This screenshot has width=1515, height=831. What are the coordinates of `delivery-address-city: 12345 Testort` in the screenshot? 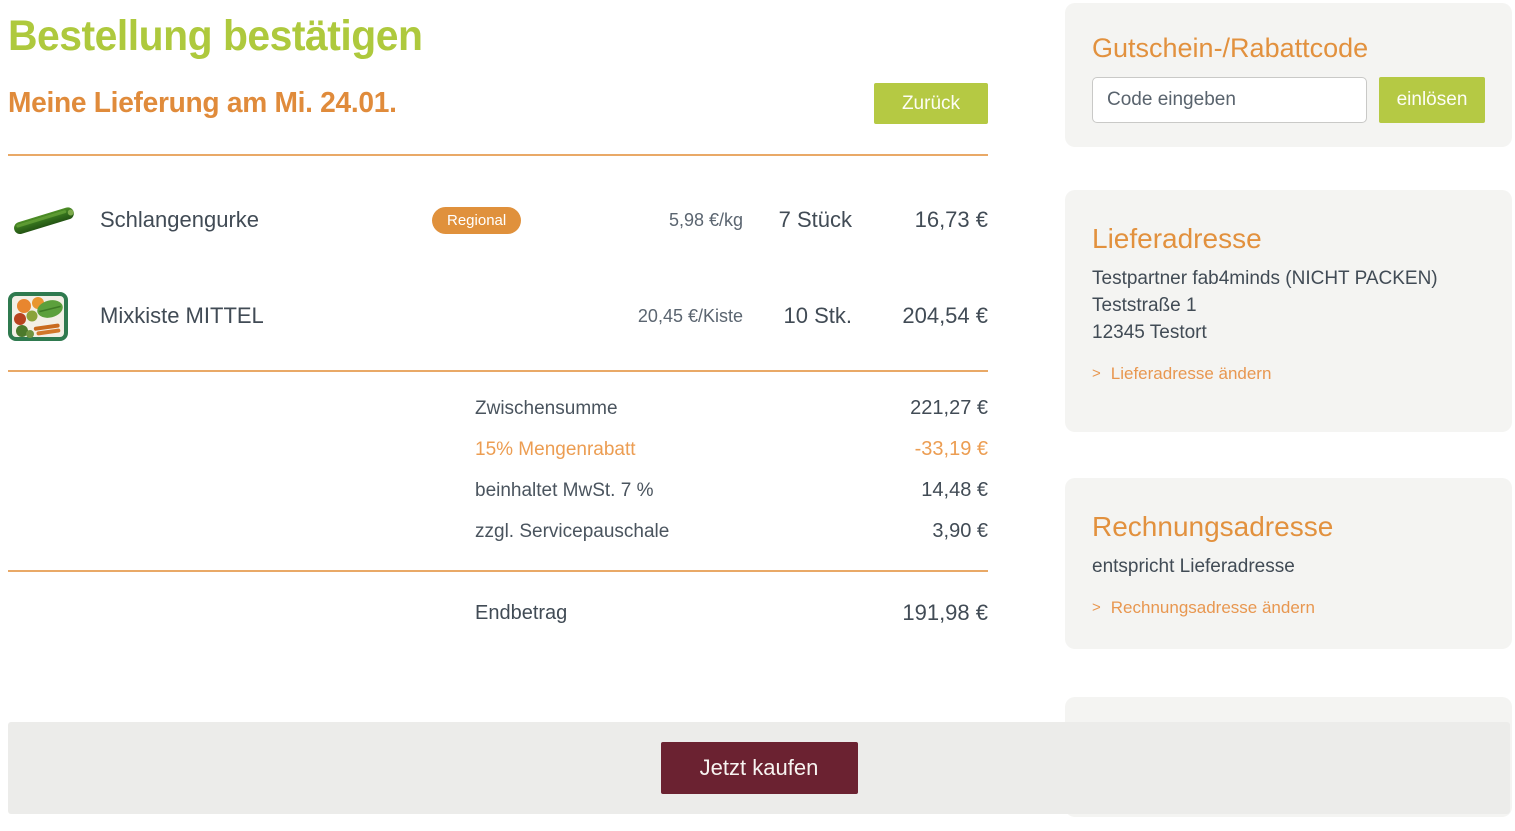 It's located at (1149, 332).